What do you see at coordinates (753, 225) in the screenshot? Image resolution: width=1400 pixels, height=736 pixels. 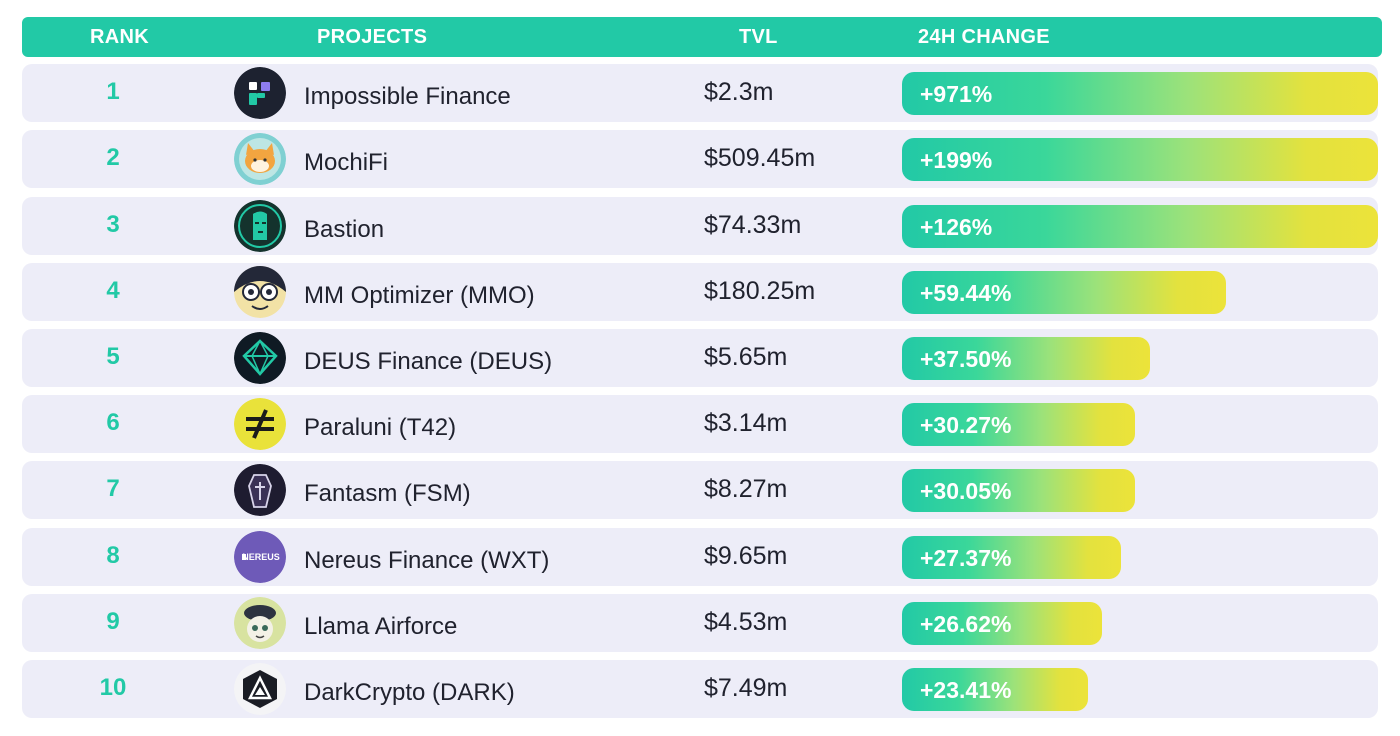 I see `tvl-value: $74.33m` at bounding box center [753, 225].